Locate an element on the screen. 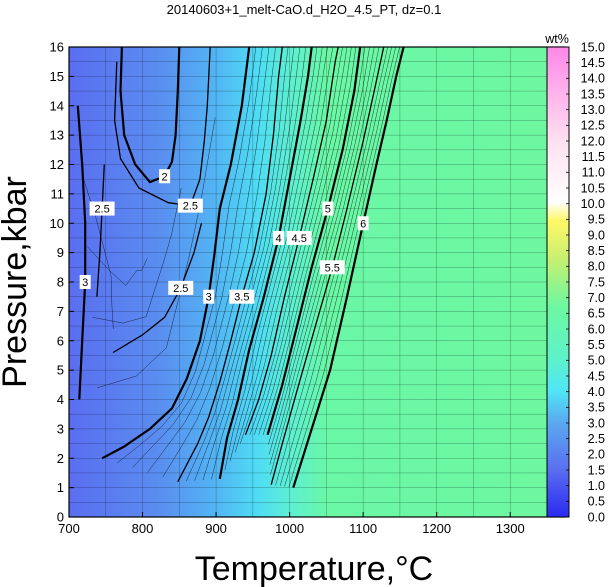 The image size is (608, 587). contour-label-5: 5 is located at coordinates (328, 208).